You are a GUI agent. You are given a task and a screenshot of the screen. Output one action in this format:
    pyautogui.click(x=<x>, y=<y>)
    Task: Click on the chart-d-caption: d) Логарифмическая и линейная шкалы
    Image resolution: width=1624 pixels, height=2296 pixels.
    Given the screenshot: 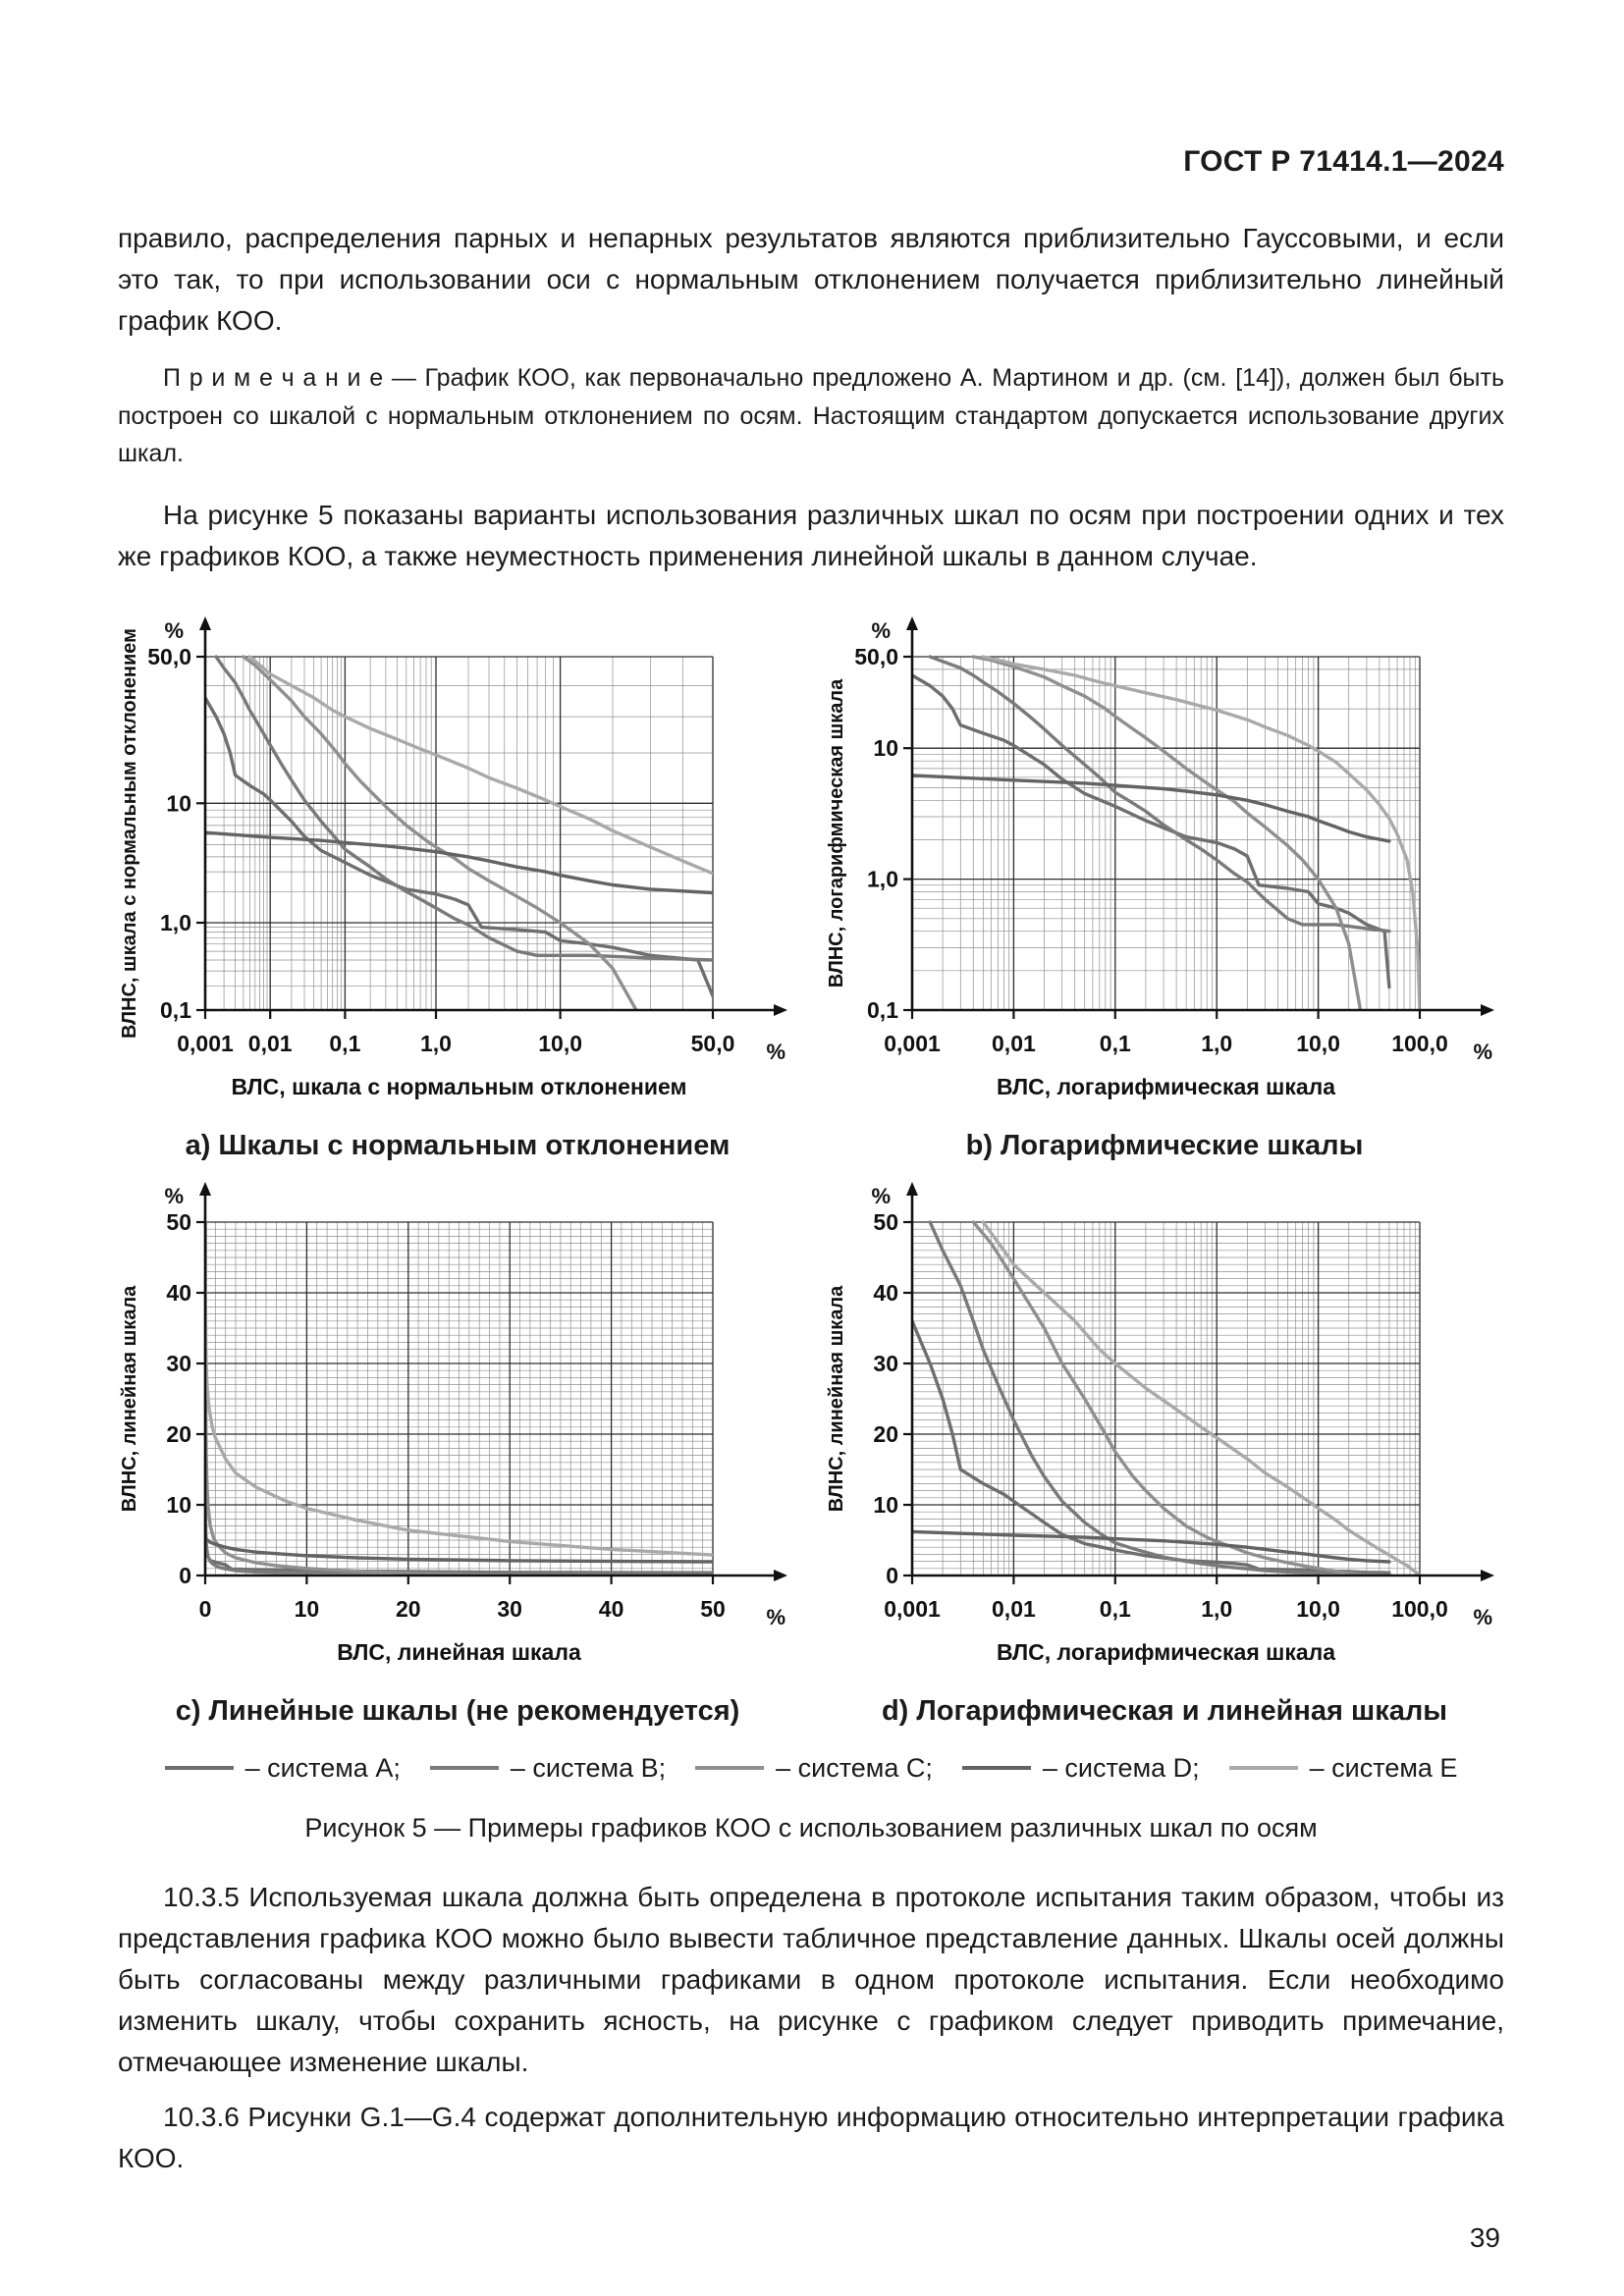 What is the action you would take?
    pyautogui.click(x=1164, y=1710)
    